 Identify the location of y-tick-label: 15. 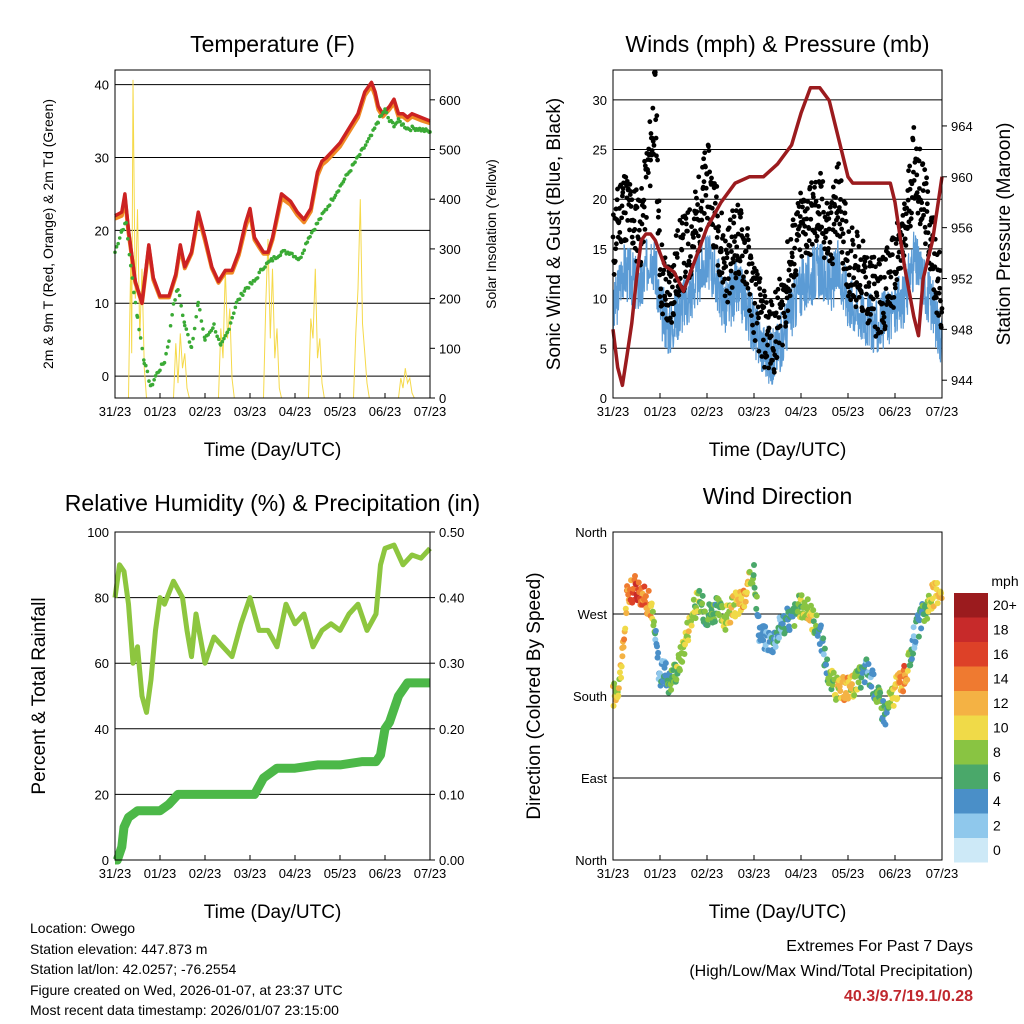
(600, 249).